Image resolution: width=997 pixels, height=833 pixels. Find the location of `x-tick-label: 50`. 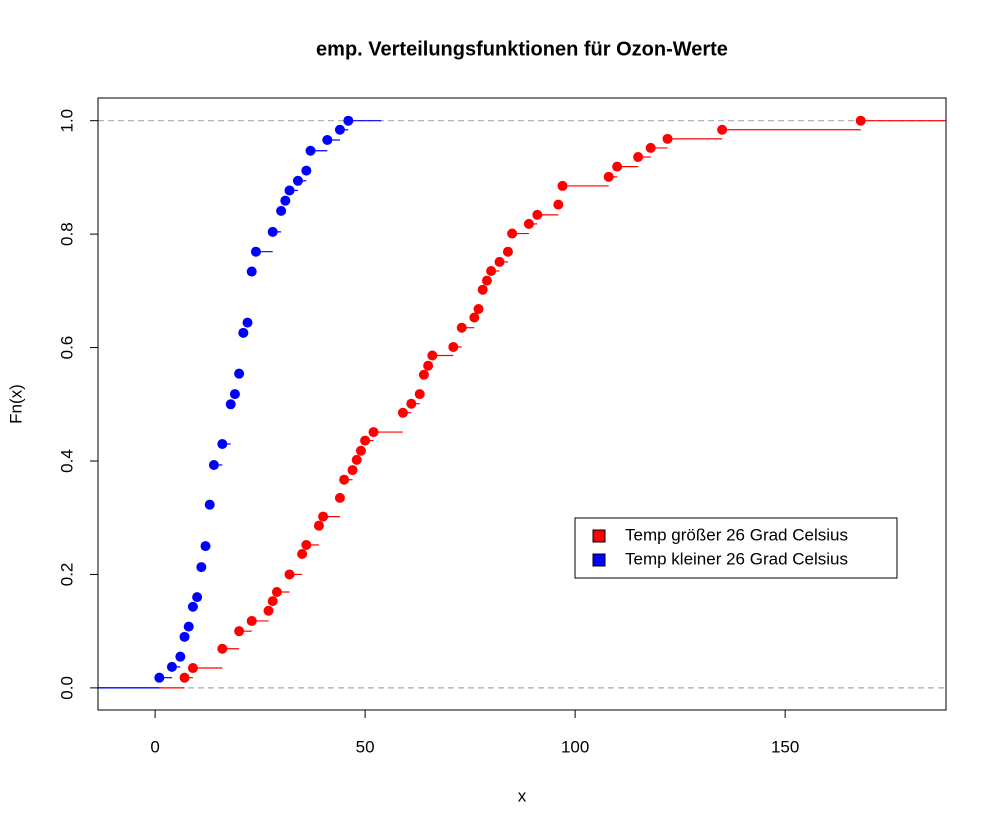

x-tick-label: 50 is located at coordinates (365, 746).